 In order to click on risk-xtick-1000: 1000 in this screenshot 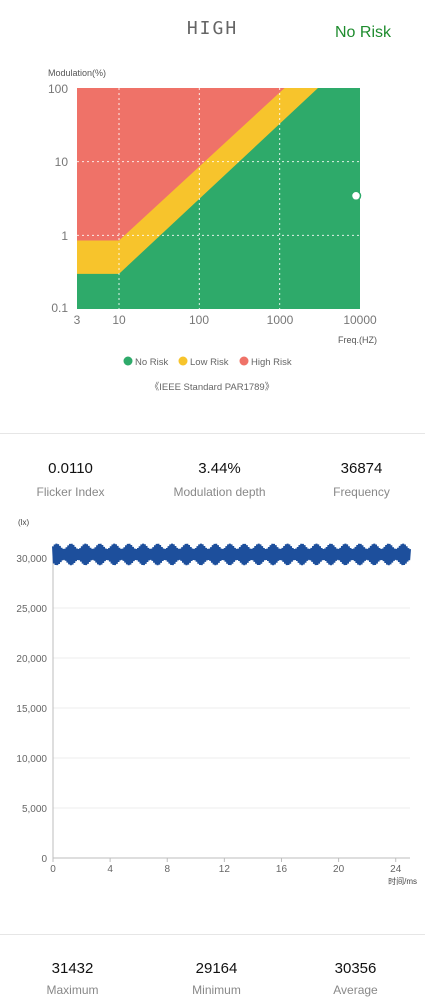, I will do `click(280, 320)`.